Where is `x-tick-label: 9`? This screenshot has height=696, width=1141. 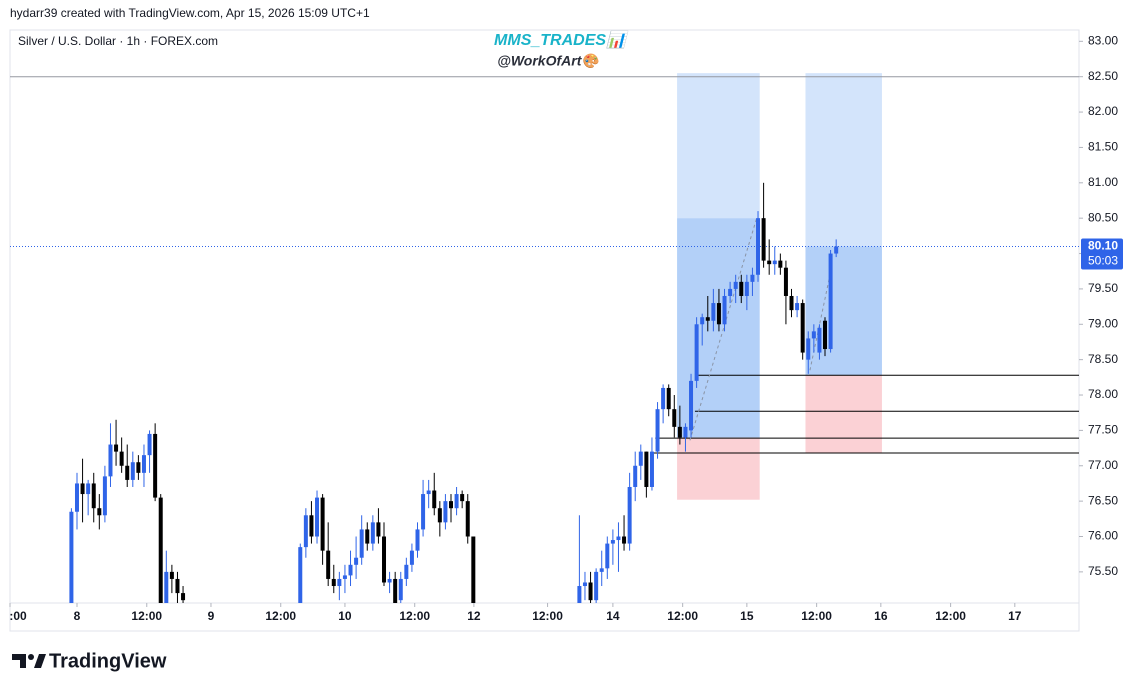 x-tick-label: 9 is located at coordinates (211, 616).